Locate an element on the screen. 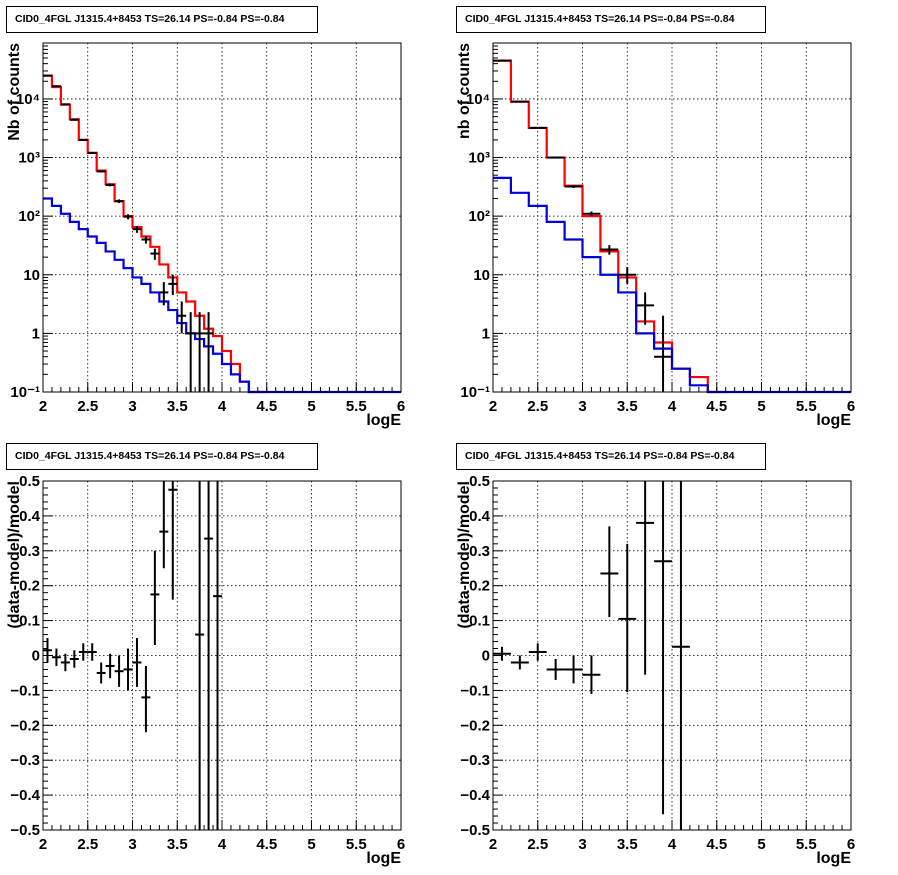 The height and width of the screenshot is (875, 898). y-axis-label: Nb of counts is located at coordinates (14, 92).